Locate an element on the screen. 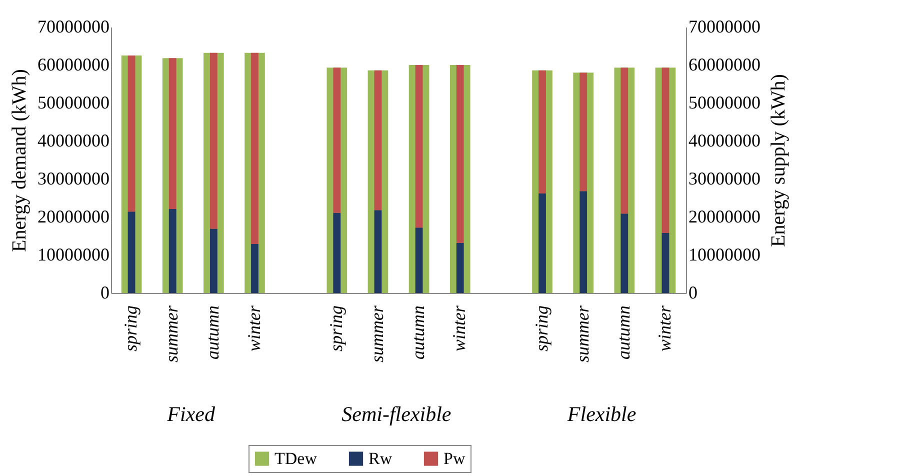 This screenshot has height=476, width=913. y2-tick-label: 60000000 is located at coordinates (724, 64).